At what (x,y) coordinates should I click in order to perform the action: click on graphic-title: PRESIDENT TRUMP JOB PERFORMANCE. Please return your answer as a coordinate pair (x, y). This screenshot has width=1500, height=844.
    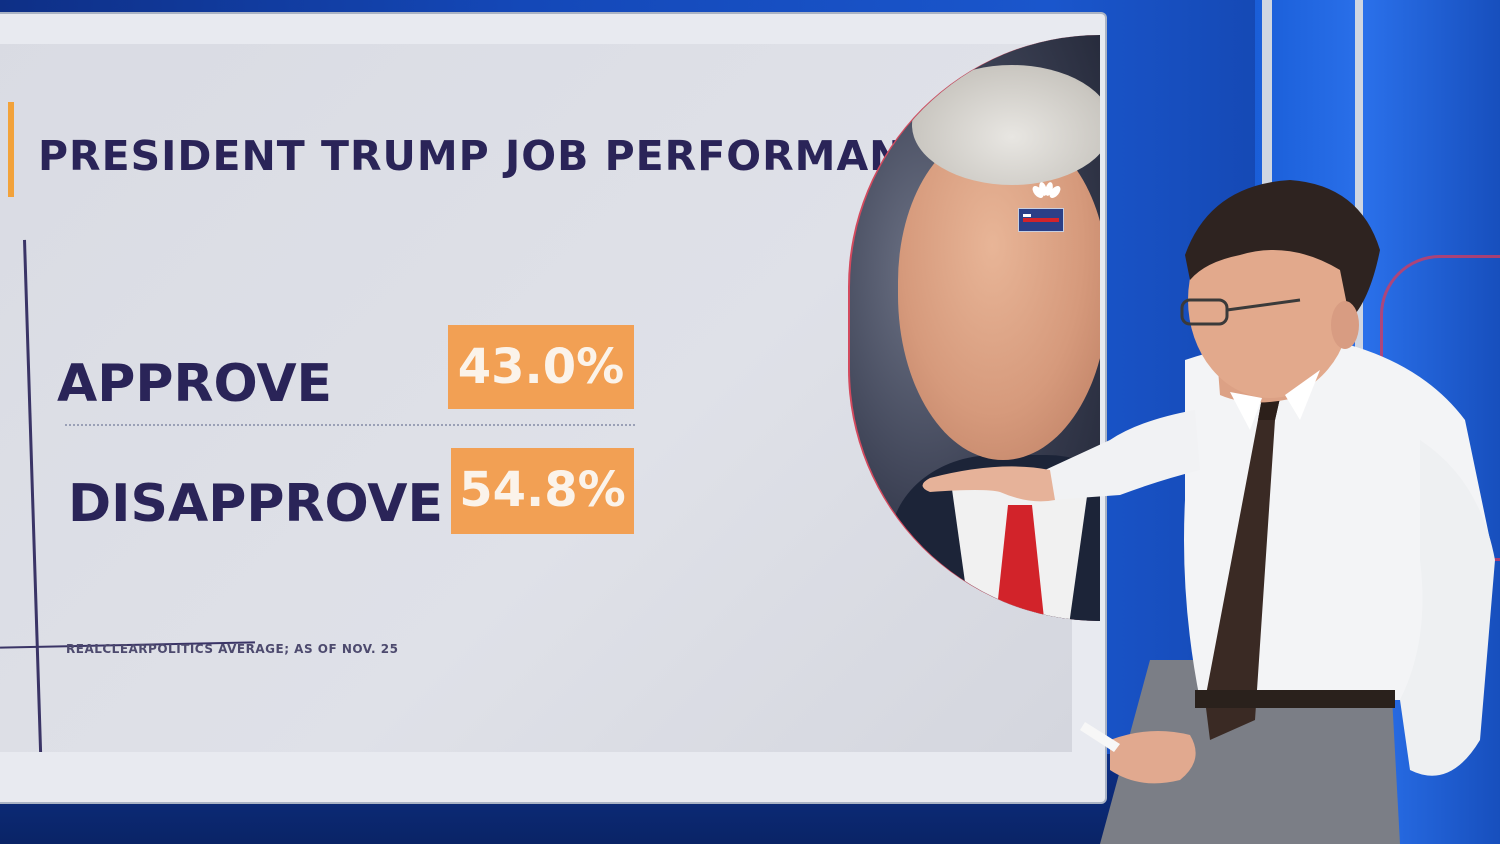
    Looking at the image, I should click on (501, 156).